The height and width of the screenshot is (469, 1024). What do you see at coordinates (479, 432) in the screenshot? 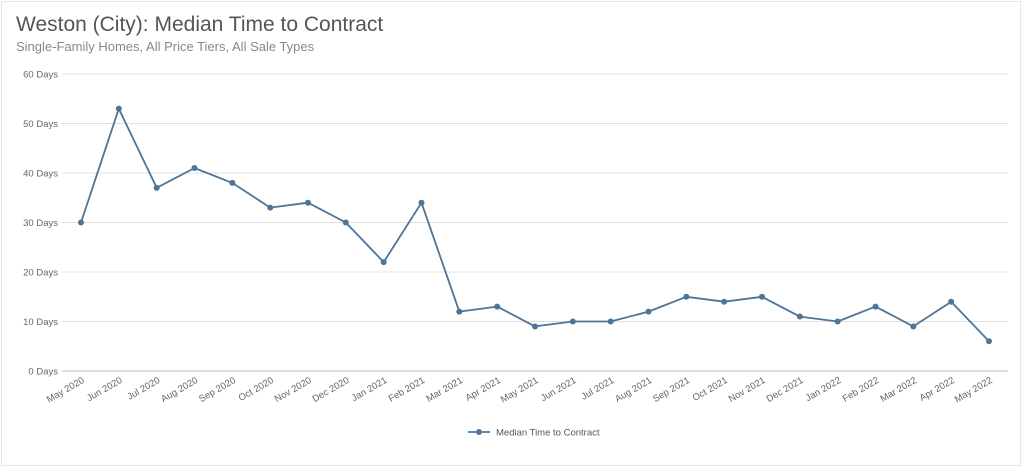
I see `legend-marker` at bounding box center [479, 432].